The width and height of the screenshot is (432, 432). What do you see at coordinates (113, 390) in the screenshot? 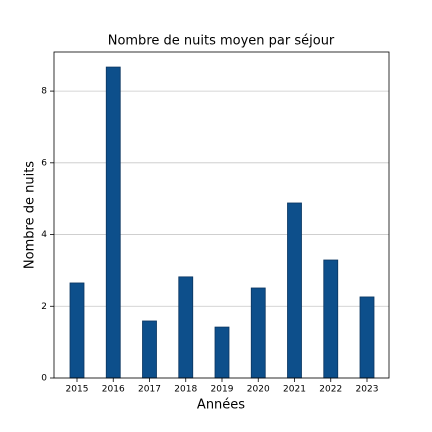
I see `x-tick-label: 2016` at bounding box center [113, 390].